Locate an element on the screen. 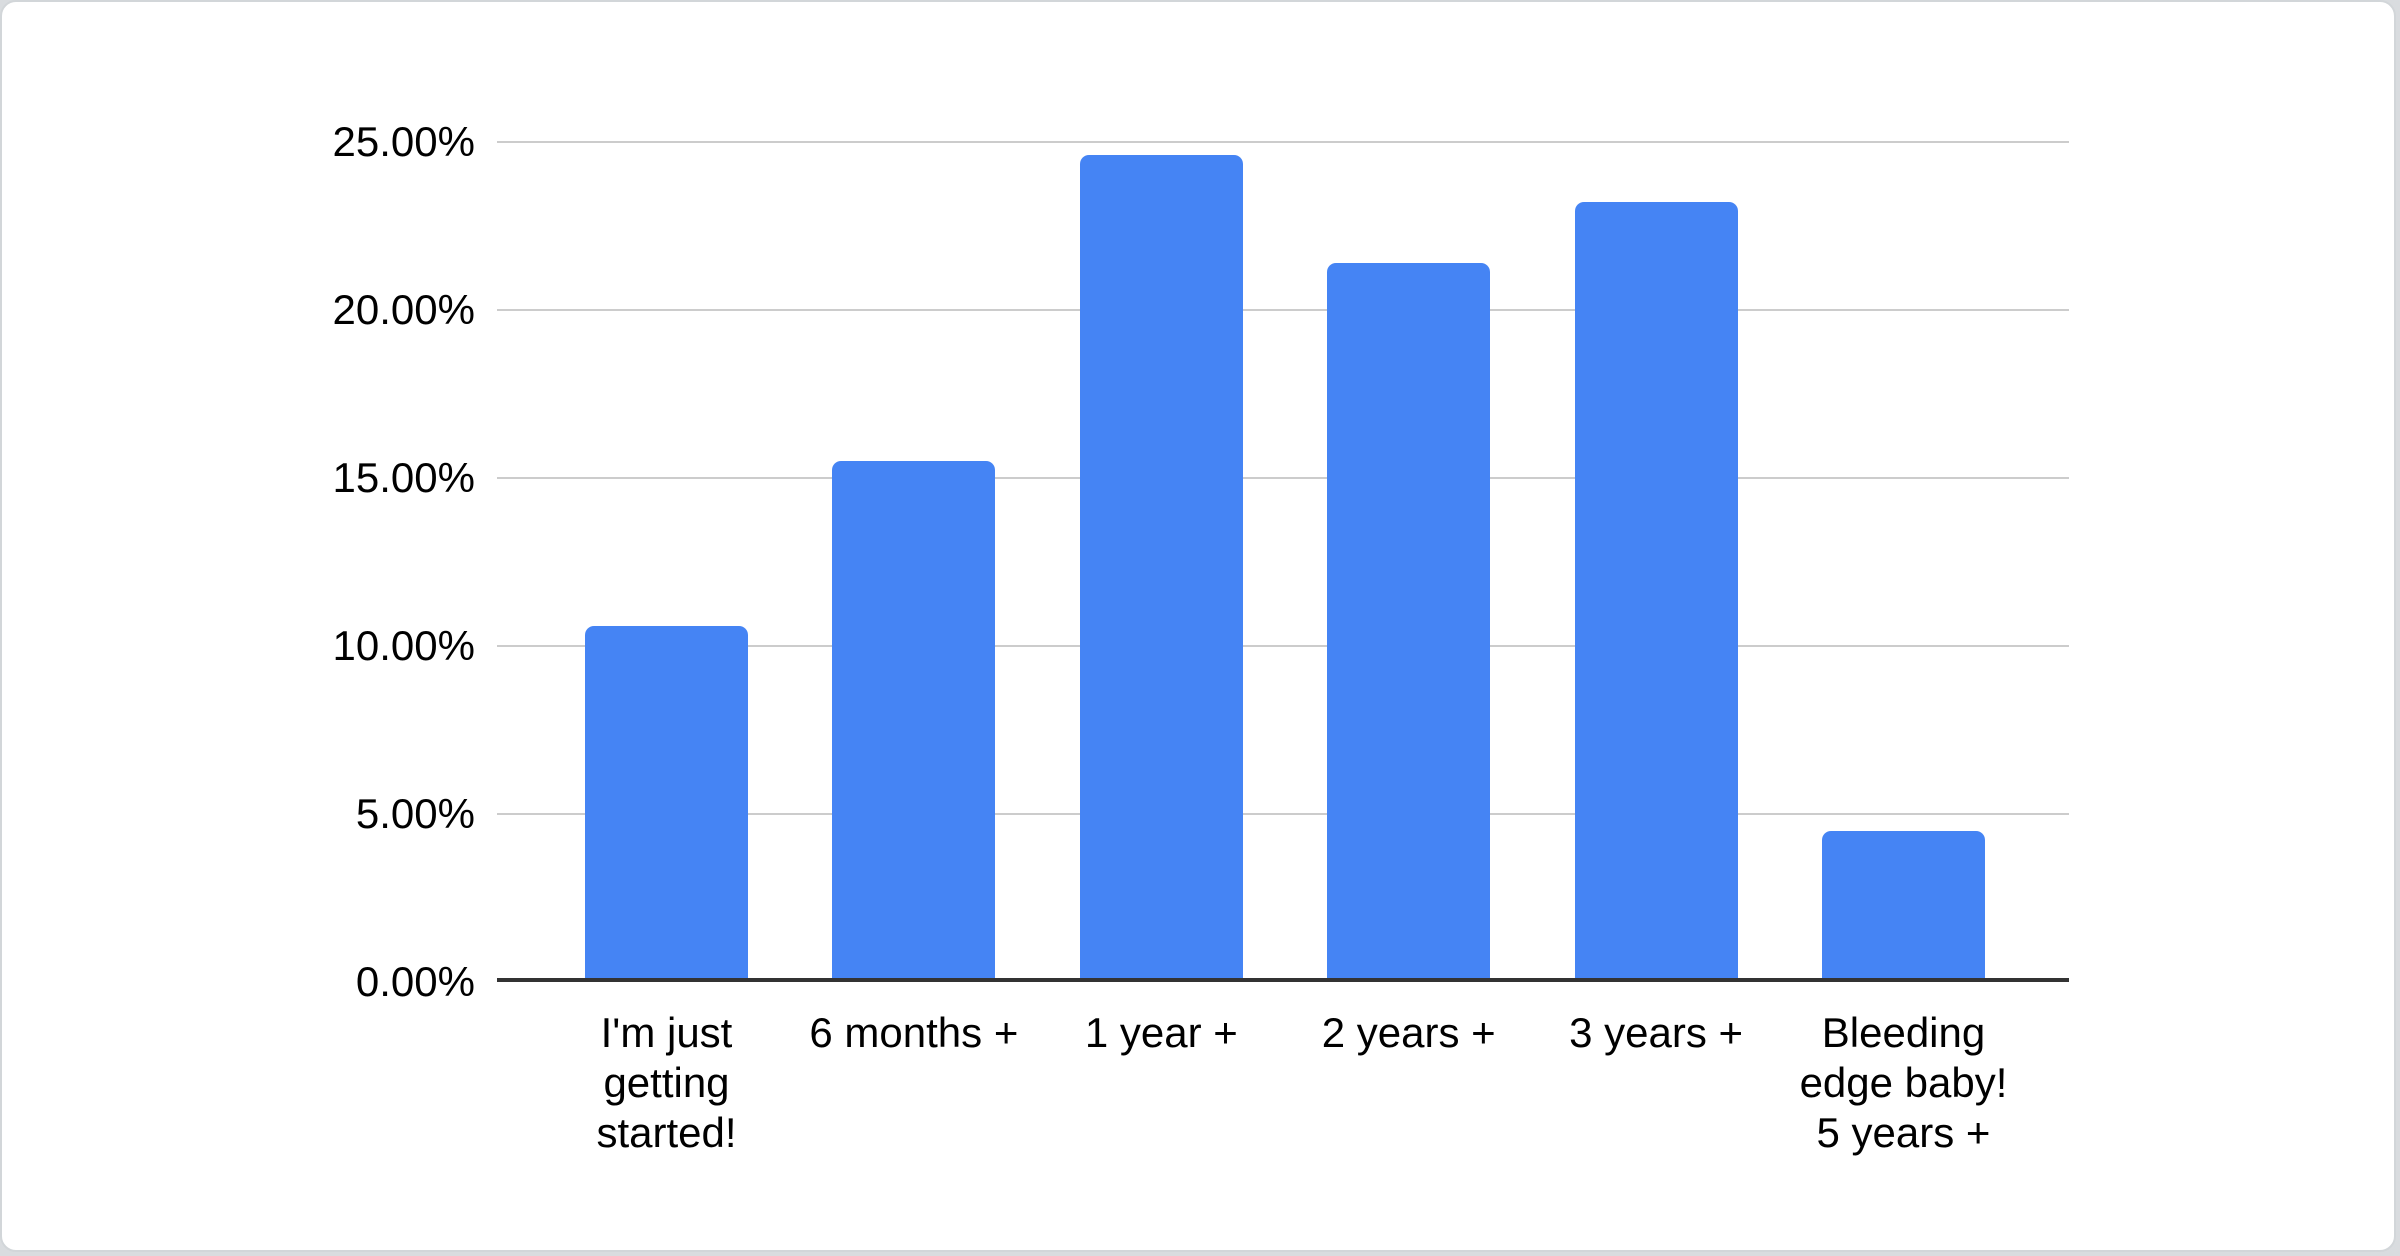  x-tick-label: 3 years + is located at coordinates (1656, 1032).